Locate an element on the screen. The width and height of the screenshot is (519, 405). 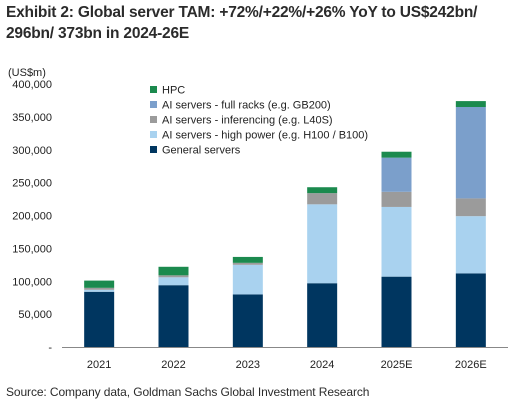
bar-segment-hpc-2021 is located at coordinates (99, 284).